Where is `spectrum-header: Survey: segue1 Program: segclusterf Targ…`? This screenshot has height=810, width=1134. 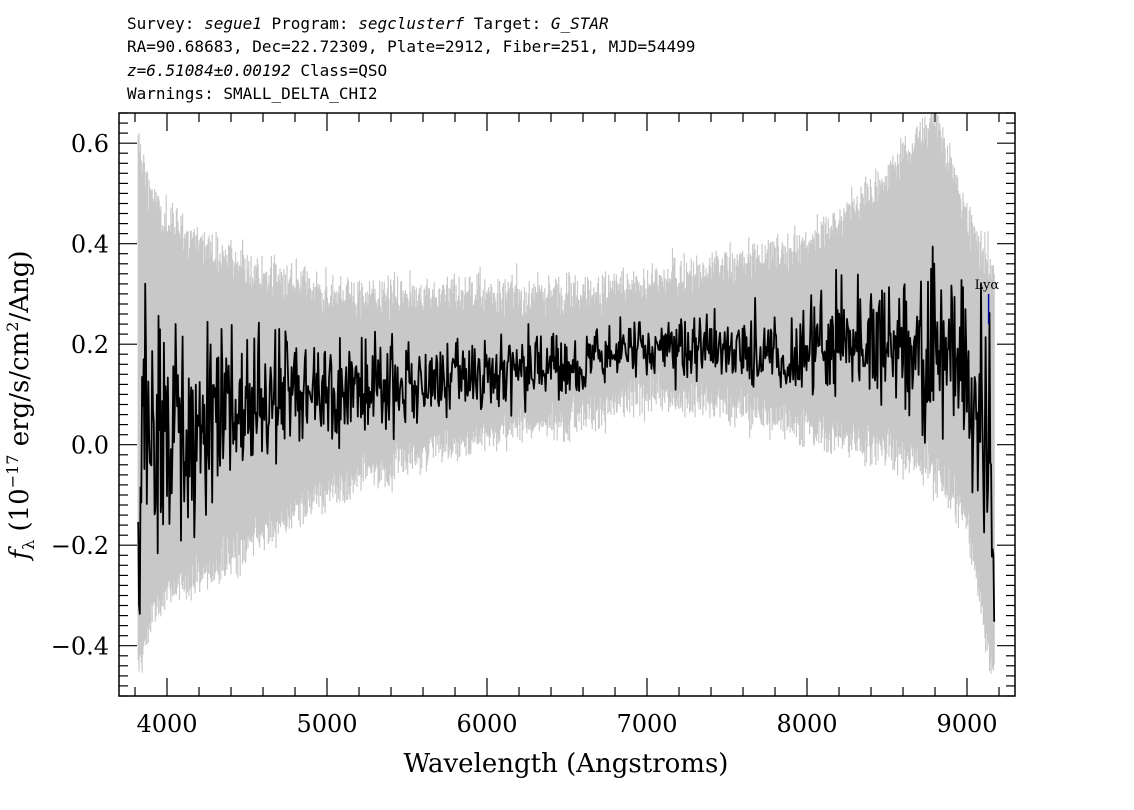
spectrum-header: Survey: segue1 Program: segclusterf Targ… is located at coordinates (411, 58).